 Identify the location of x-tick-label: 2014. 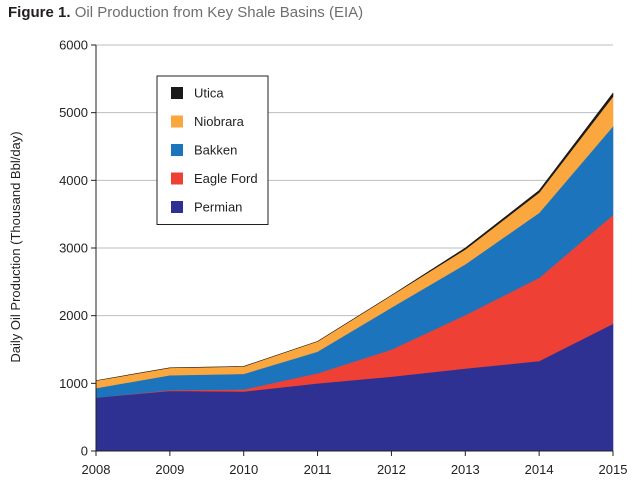
(539, 469).